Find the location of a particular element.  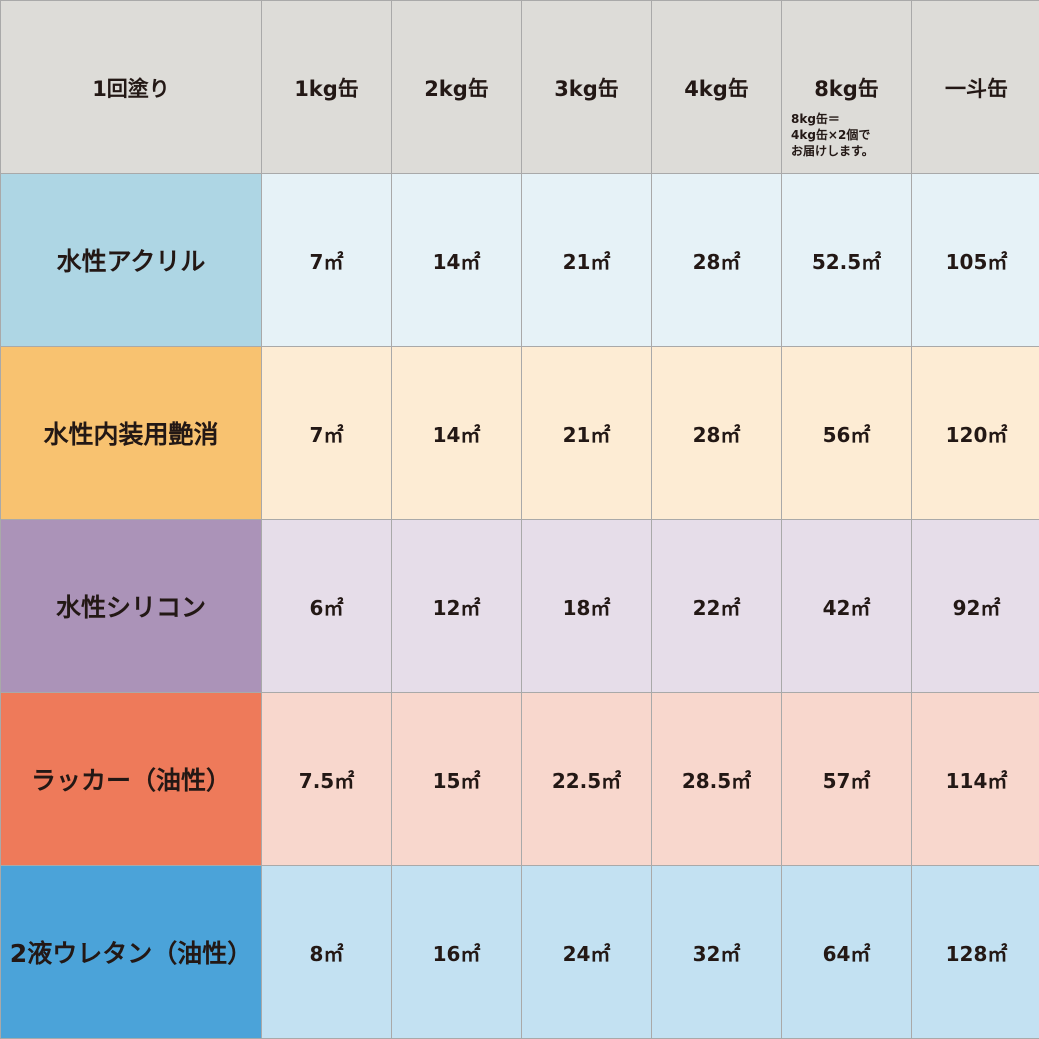

header-3kg: 3kg缶 is located at coordinates (586, 87).